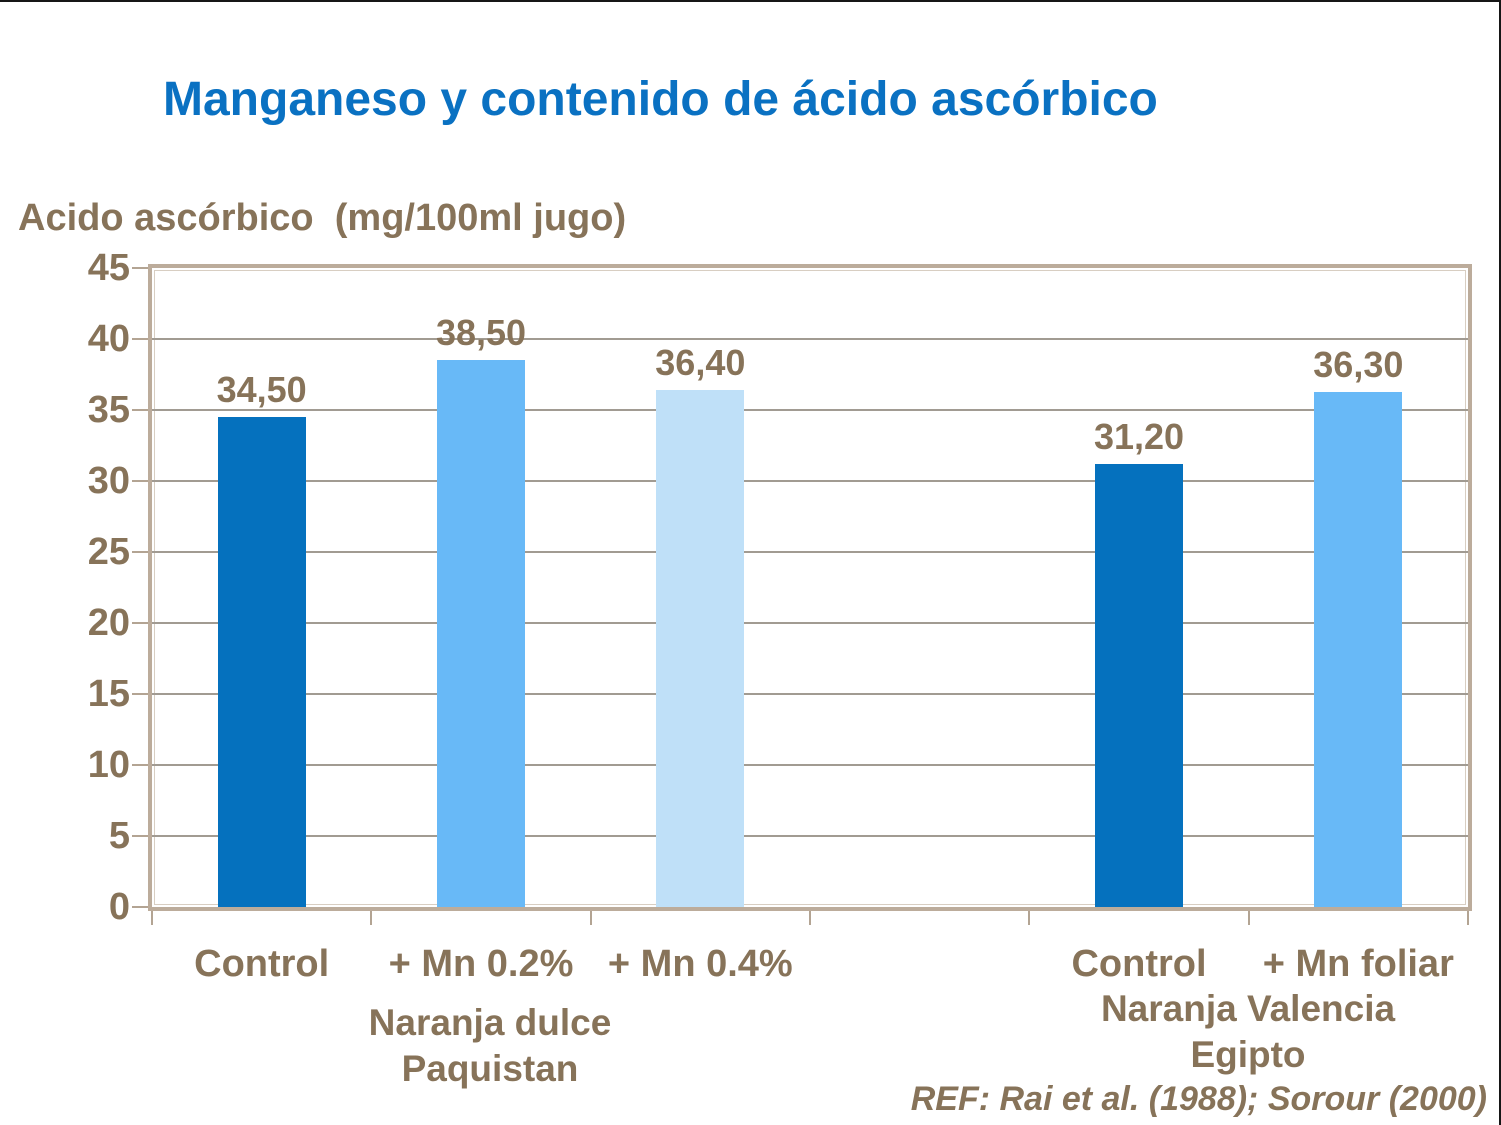 The width and height of the screenshot is (1501, 1125). I want to click on group-label-line1: Naranja dulce, so click(490, 1022).